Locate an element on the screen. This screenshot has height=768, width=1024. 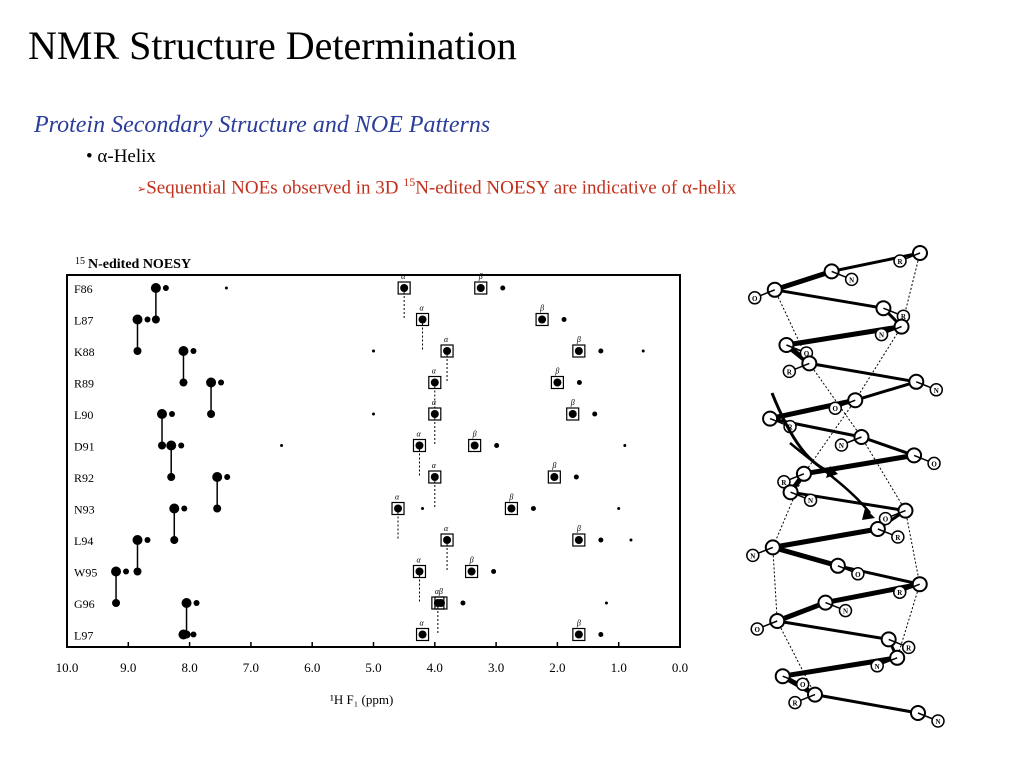
sub-bullet-text-before: Sequential NOEs observed in 3D is located at coordinates (275, 188).